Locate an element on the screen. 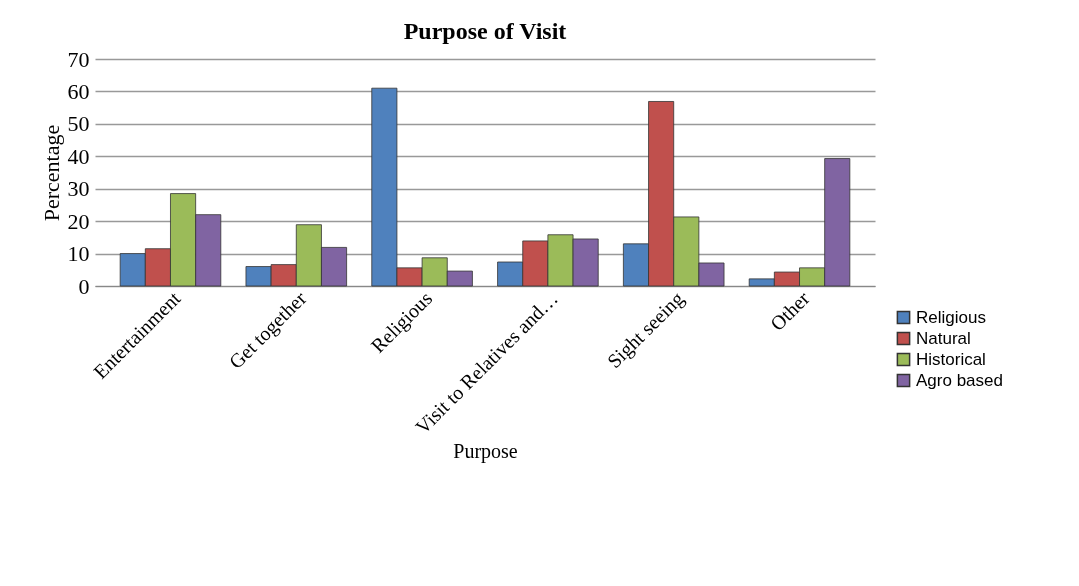  y-tick-label: 50 is located at coordinates (78, 124).